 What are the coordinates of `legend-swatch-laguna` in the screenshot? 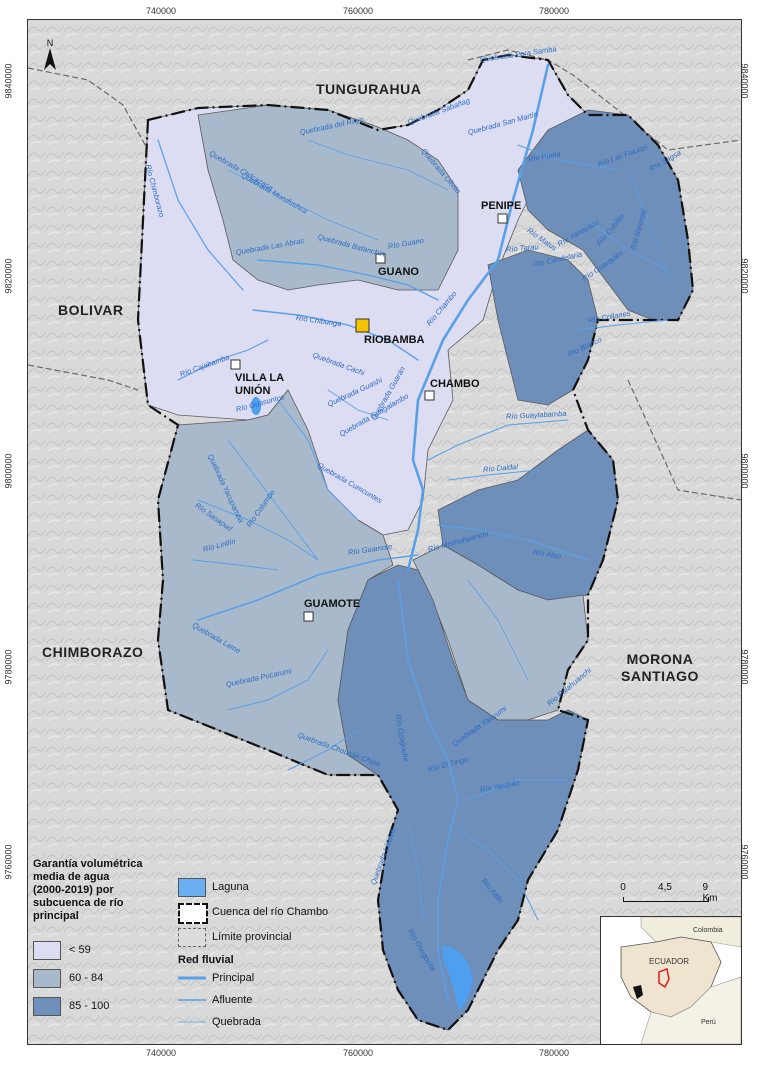 It's located at (192, 887).